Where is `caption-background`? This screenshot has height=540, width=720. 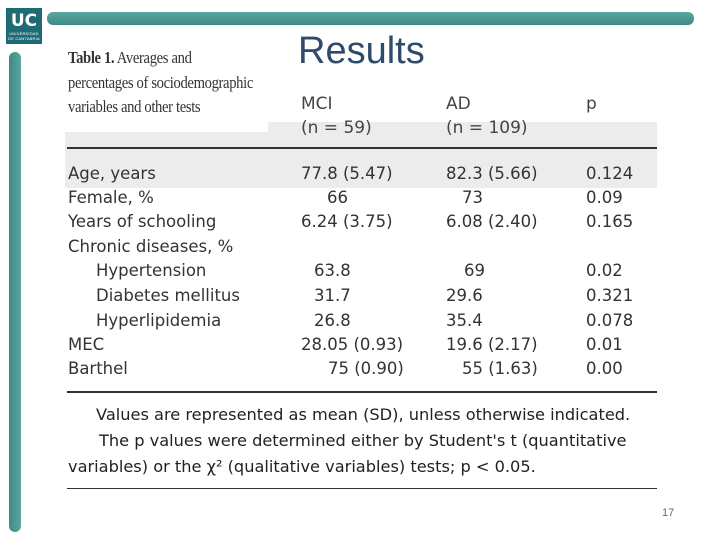 caption-background is located at coordinates (166, 86).